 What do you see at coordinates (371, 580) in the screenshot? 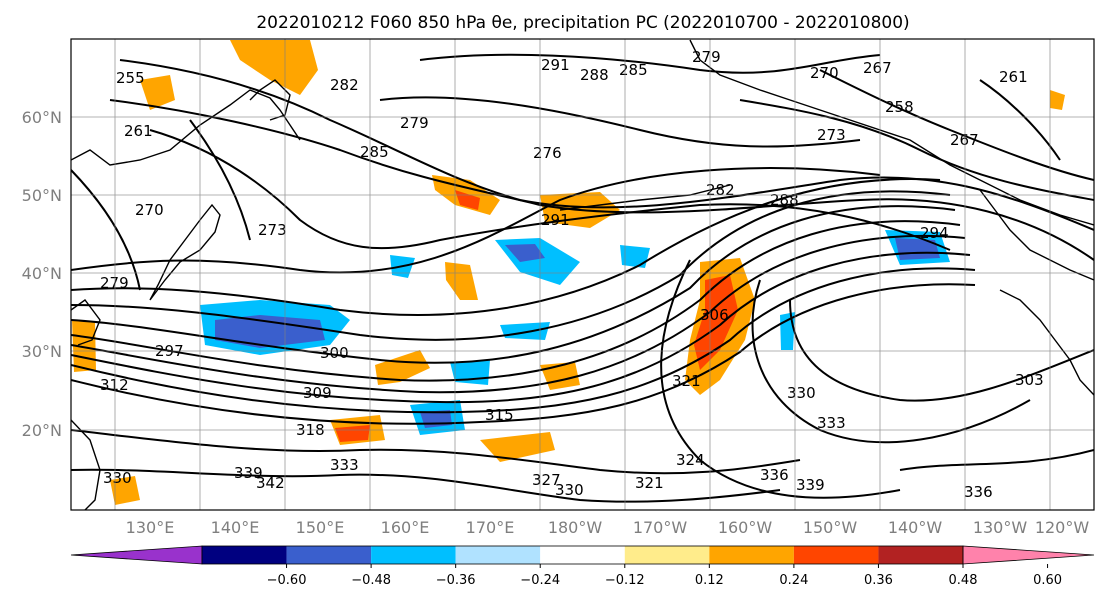
I see `colorbar-tick-label: −0.48` at bounding box center [371, 580].